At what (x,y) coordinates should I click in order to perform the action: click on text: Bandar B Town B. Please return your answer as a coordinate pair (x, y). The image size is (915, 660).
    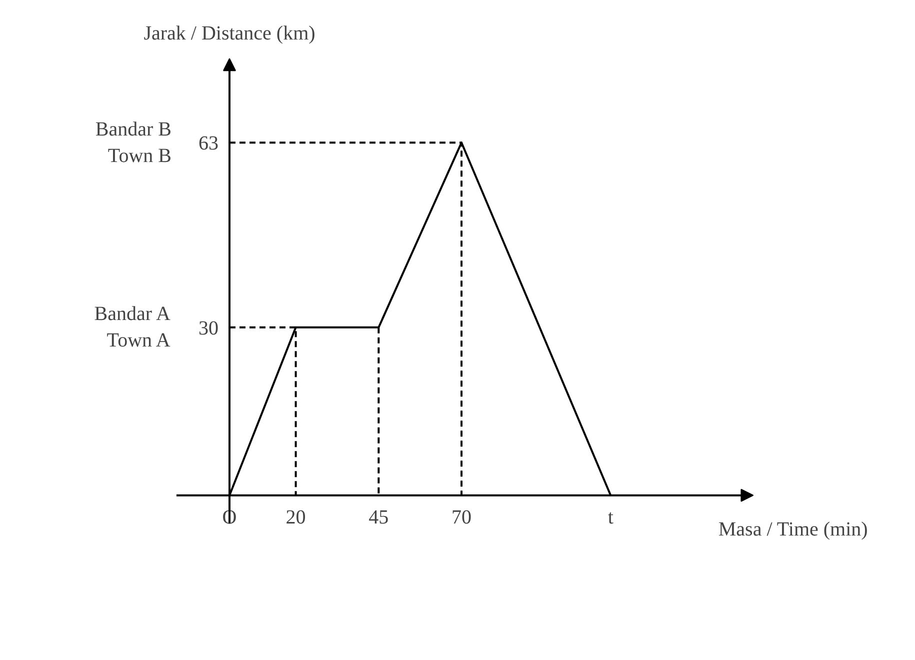
    Looking at the image, I should click on (133, 142).